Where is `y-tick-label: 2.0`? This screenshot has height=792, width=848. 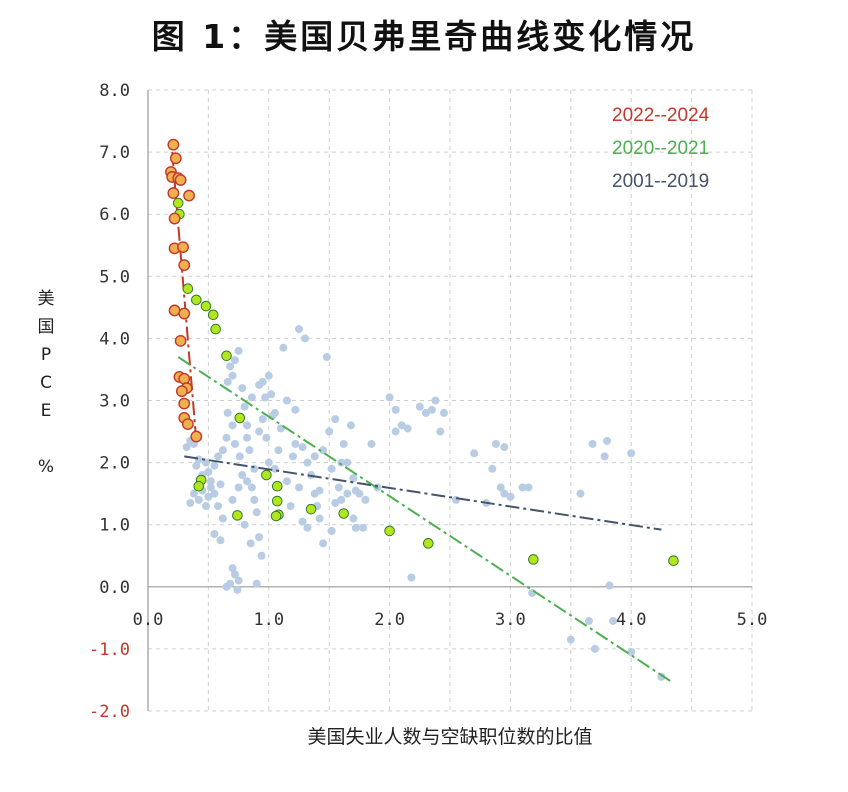 y-tick-label: 2.0 is located at coordinates (114, 464).